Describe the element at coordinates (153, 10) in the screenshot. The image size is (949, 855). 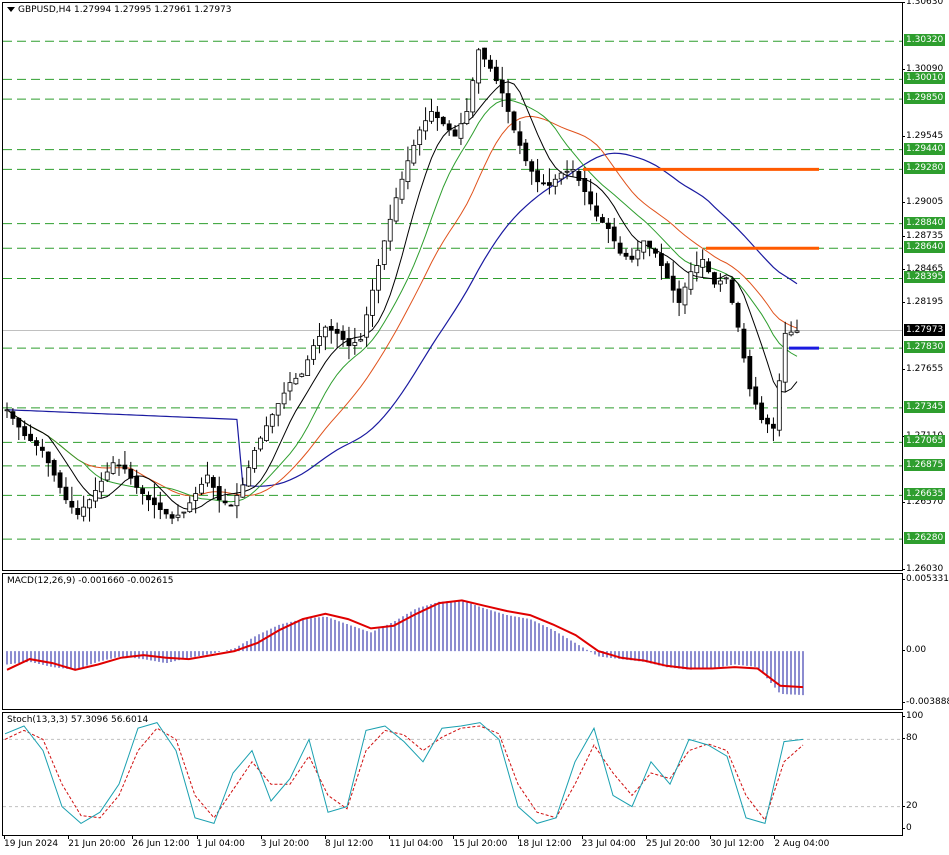
I see `ohlc-readout: 1.27994 1.27995 1.27961 1.27973` at that location.